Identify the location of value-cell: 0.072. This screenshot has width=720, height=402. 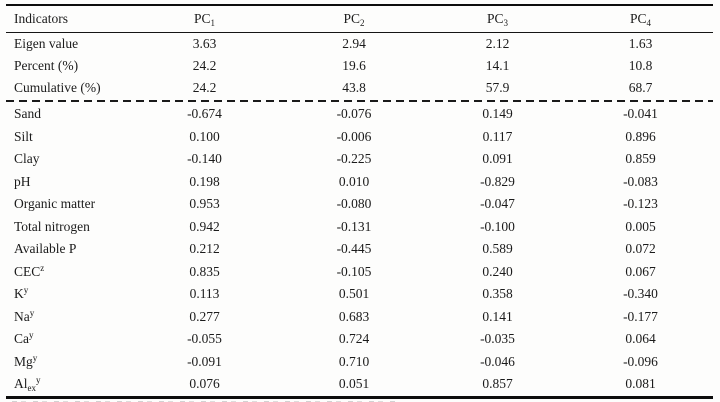
(640, 249).